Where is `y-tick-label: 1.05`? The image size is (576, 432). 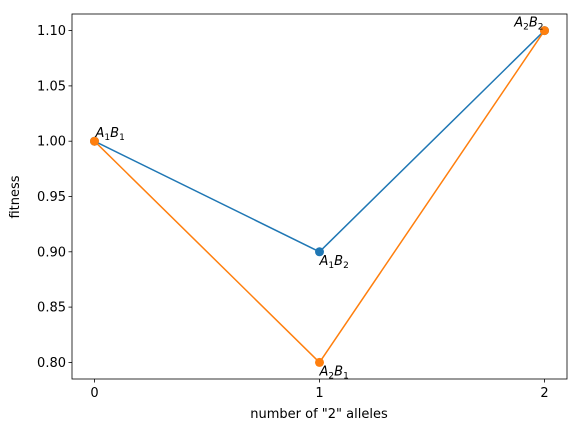
y-tick-label: 1.05 is located at coordinates (51, 86).